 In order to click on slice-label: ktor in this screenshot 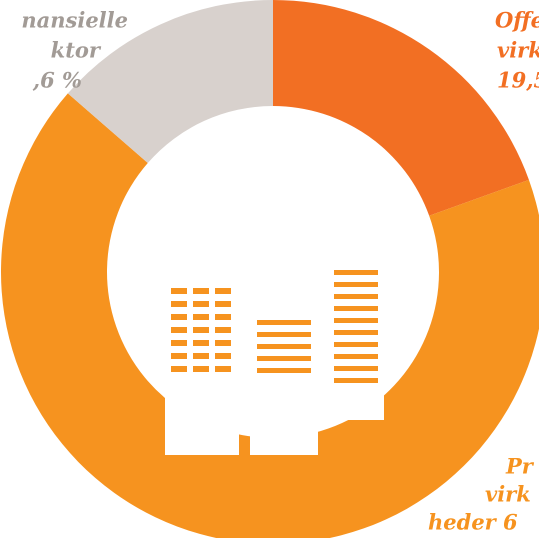, I will do `click(76, 50)`.